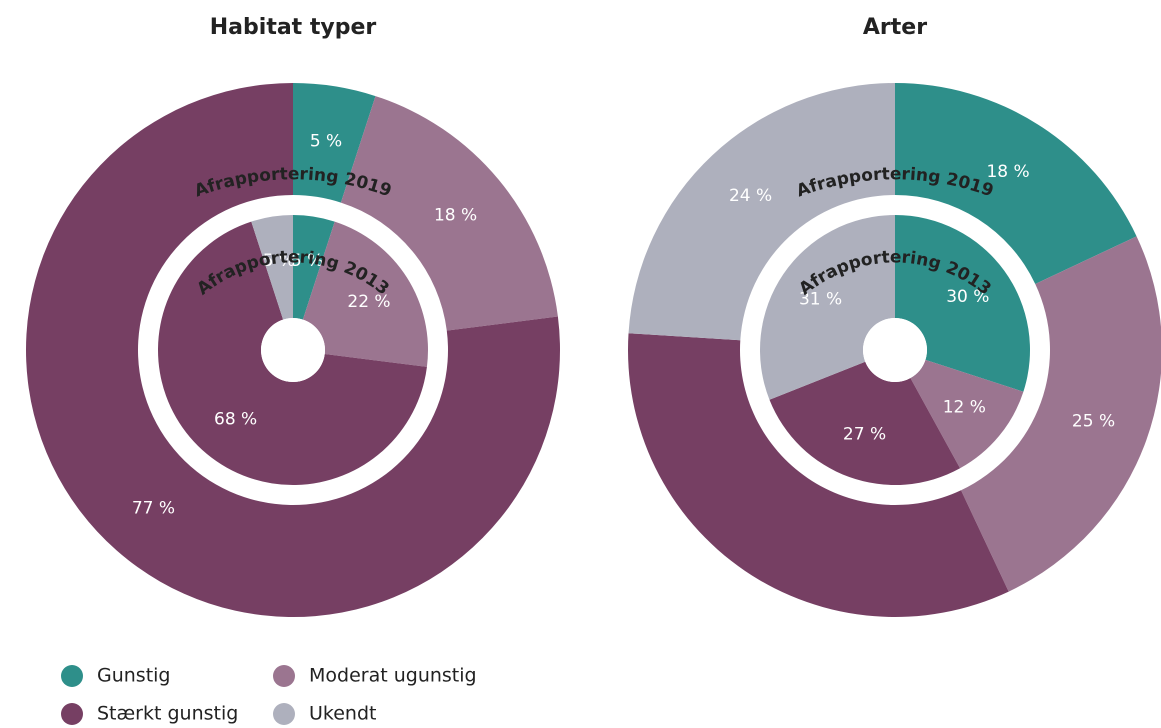  Describe the element at coordinates (293, 27) in the screenshot. I see `chart-title: Habitat typer` at that location.